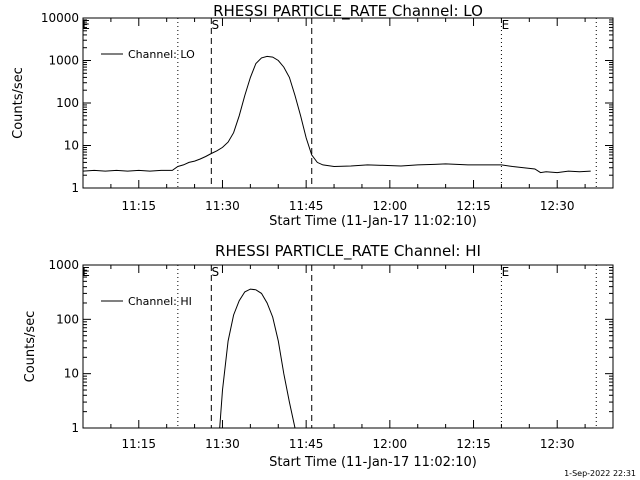 The width and height of the screenshot is (640, 480). Describe the element at coordinates (161, 54) in the screenshot. I see `legend-label: Channel: LO` at that location.